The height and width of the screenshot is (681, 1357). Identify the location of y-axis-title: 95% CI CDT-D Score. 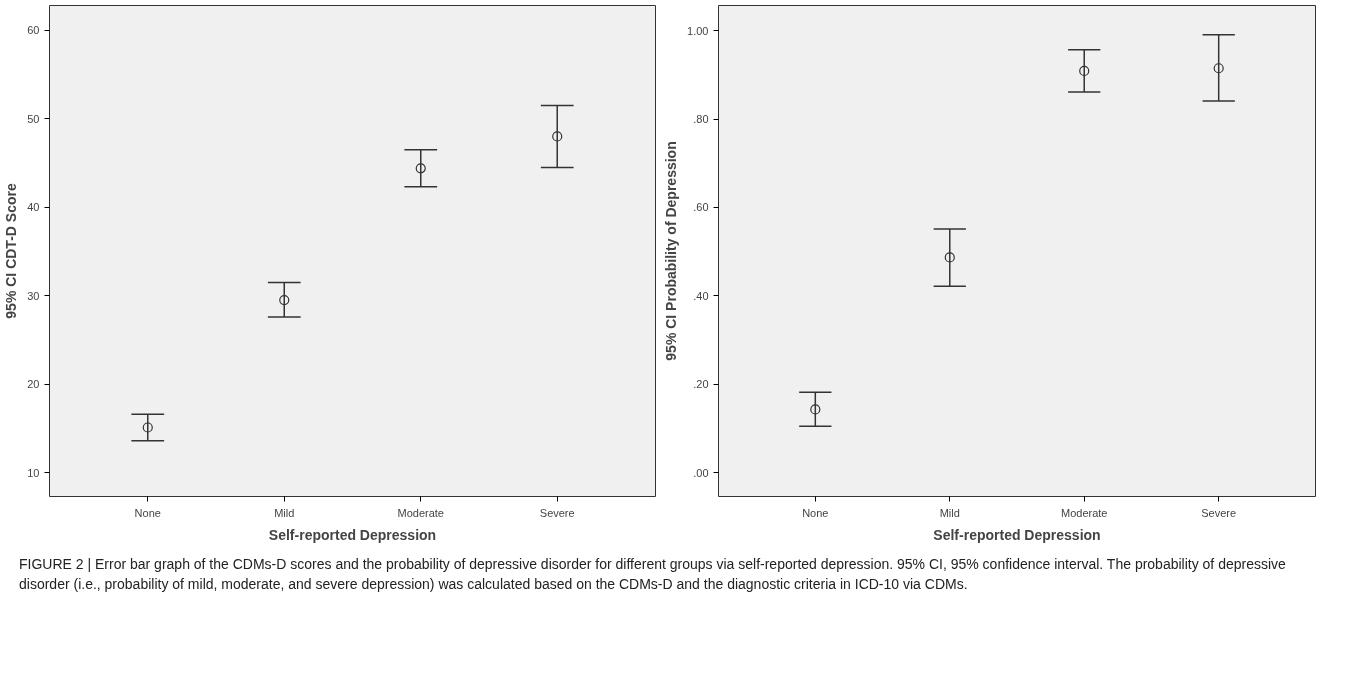
(11, 251).